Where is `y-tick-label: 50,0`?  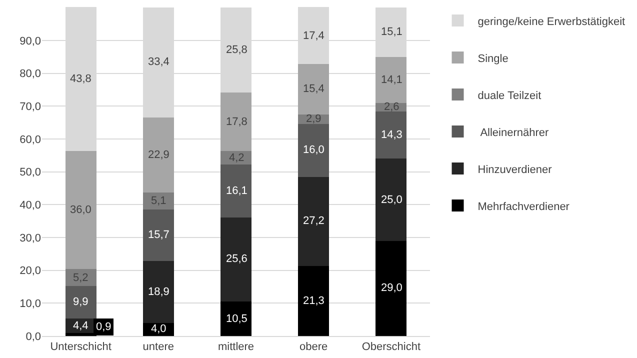
y-tick-label: 50,0 is located at coordinates (30, 172).